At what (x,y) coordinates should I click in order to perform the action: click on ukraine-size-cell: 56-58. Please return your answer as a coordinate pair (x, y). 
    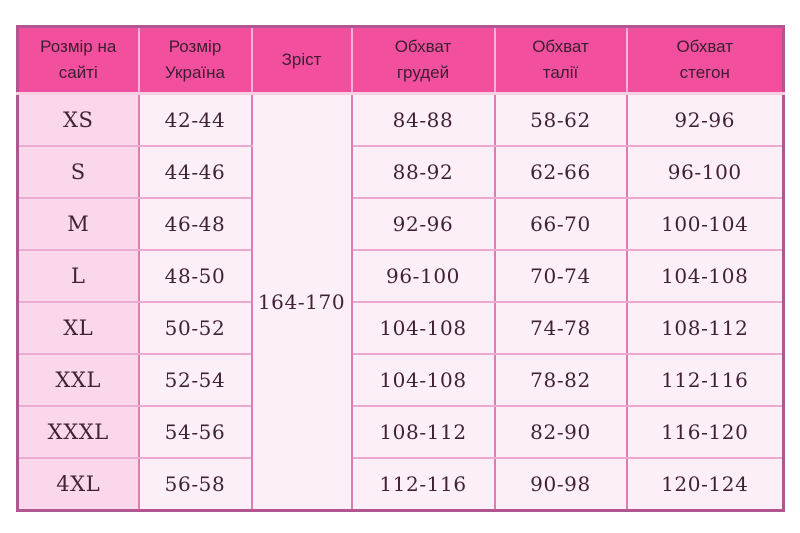
    Looking at the image, I should click on (195, 484).